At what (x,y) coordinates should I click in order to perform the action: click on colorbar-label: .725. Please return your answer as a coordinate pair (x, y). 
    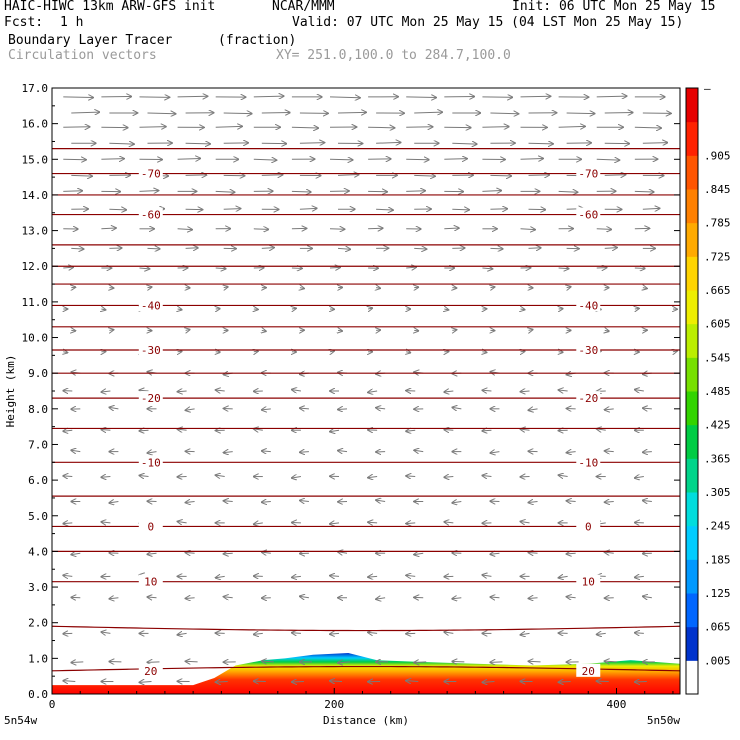
    Looking at the image, I should click on (717, 256).